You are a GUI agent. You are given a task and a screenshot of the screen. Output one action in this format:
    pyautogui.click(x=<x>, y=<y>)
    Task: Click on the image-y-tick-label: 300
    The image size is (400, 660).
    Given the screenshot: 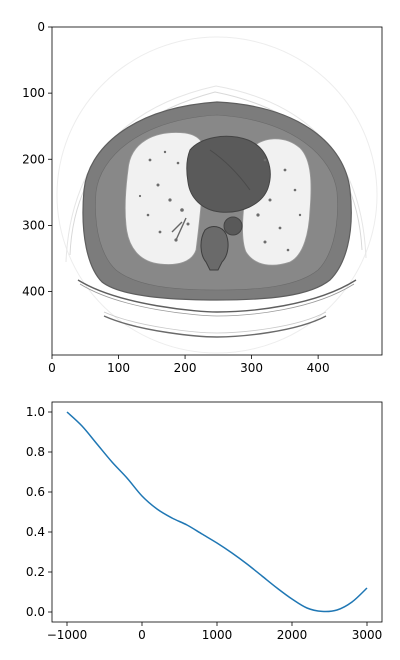 What is the action you would take?
    pyautogui.click(x=33, y=225)
    